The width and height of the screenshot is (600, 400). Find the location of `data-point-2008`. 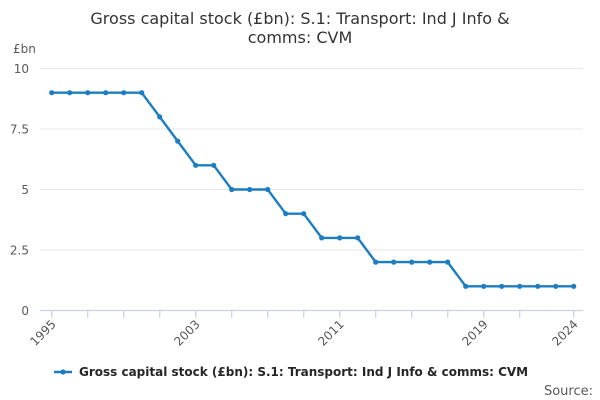

data-point-2008 is located at coordinates (286, 214).